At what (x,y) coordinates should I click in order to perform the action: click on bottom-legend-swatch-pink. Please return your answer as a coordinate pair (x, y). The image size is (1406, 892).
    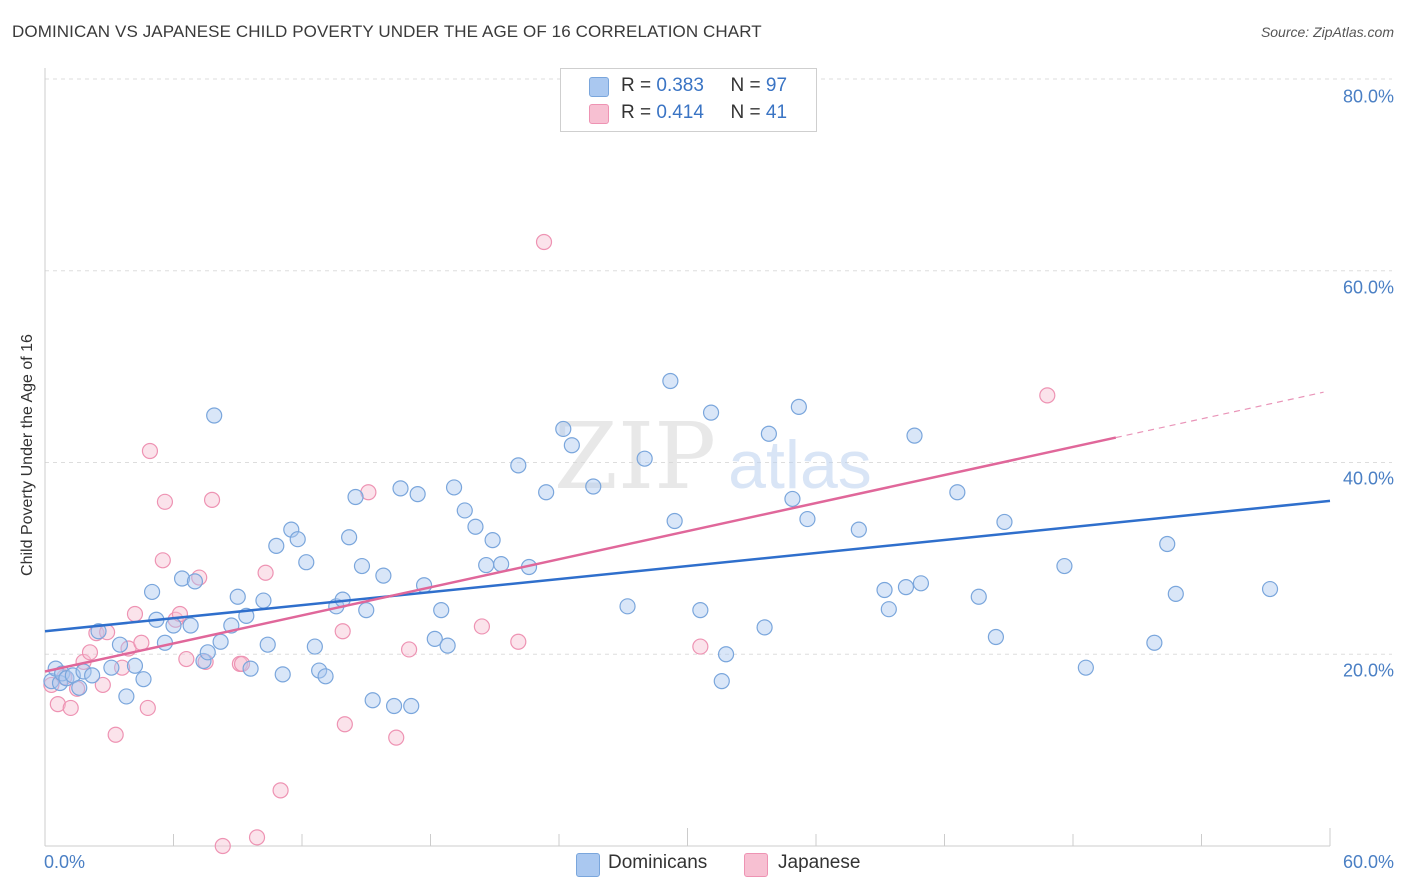
    Looking at the image, I should click on (756, 865).